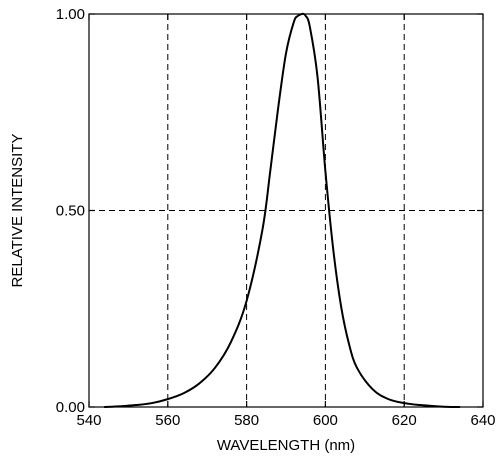  Describe the element at coordinates (70, 14) in the screenshot. I see `y-tick-label: 1.00` at that location.